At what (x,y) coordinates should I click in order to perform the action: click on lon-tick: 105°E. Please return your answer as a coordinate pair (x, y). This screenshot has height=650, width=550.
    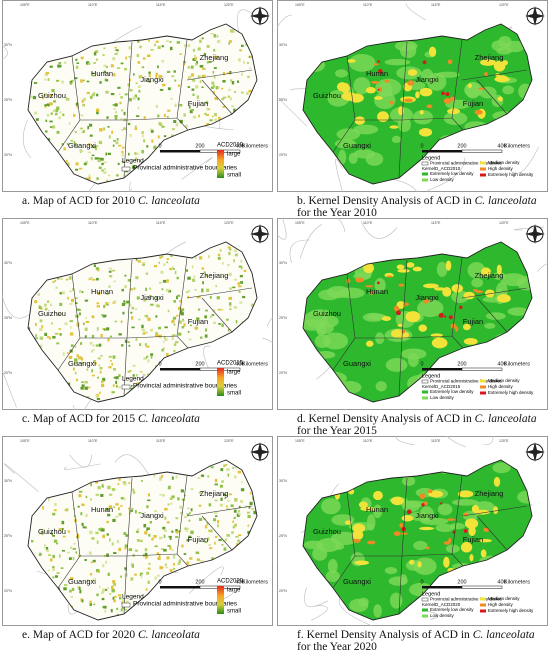
    Looking at the image, I should click on (300, 223).